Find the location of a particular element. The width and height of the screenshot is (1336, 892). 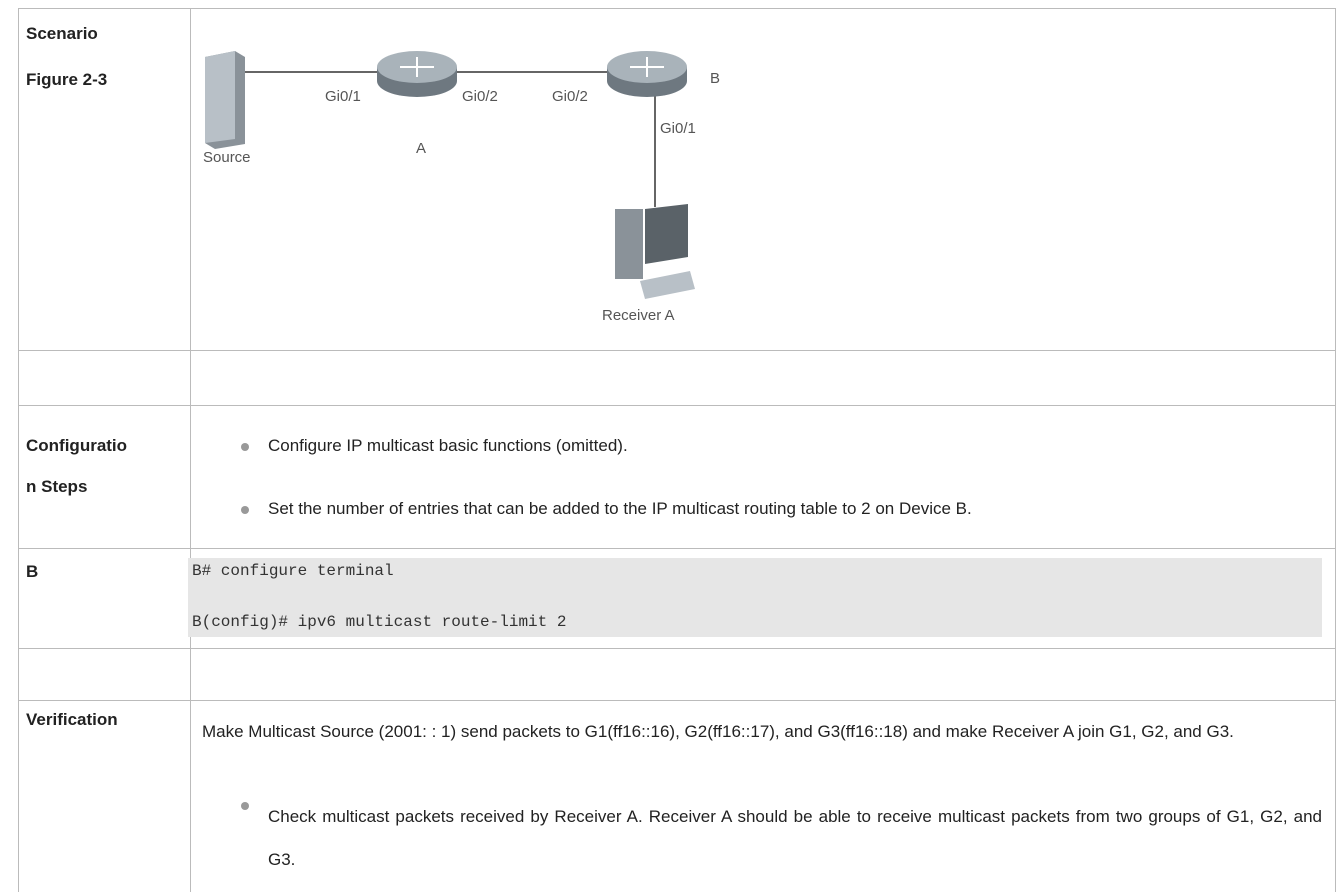

row-heading: Verification is located at coordinates (72, 719).